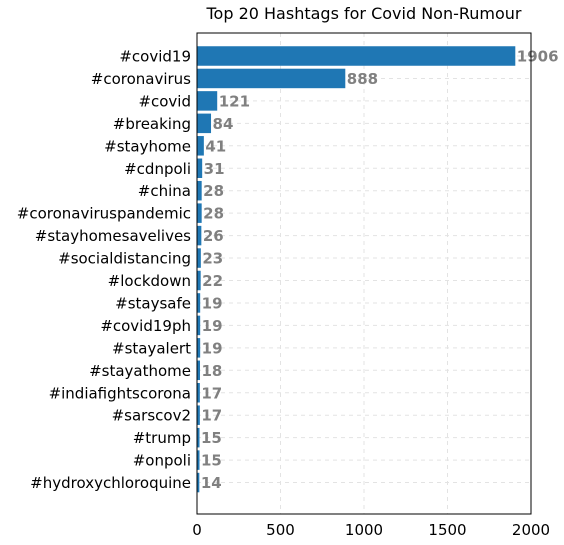  I want to click on value-label: 888, so click(362, 79).